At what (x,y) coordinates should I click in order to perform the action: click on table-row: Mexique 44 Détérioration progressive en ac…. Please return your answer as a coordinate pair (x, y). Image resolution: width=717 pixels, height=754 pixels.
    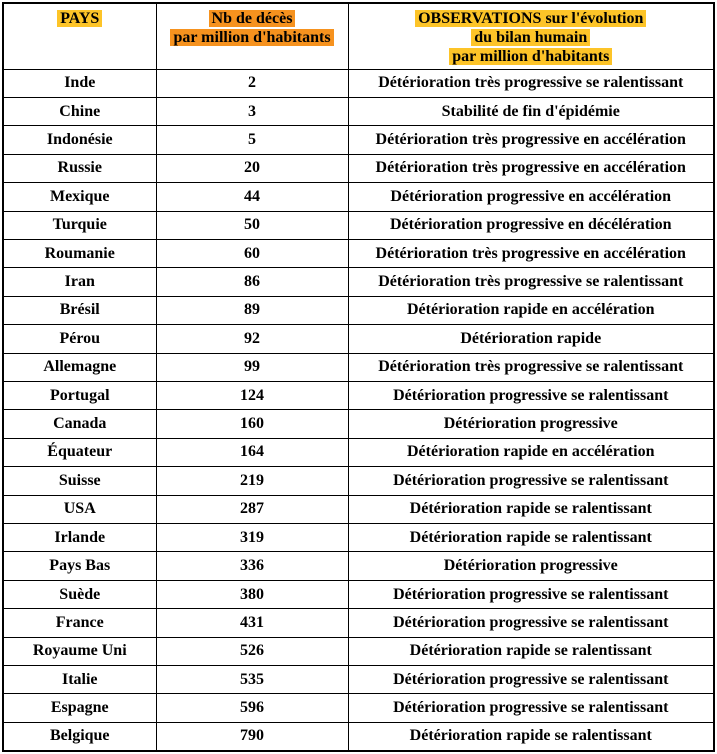
    Looking at the image, I should click on (358, 197).